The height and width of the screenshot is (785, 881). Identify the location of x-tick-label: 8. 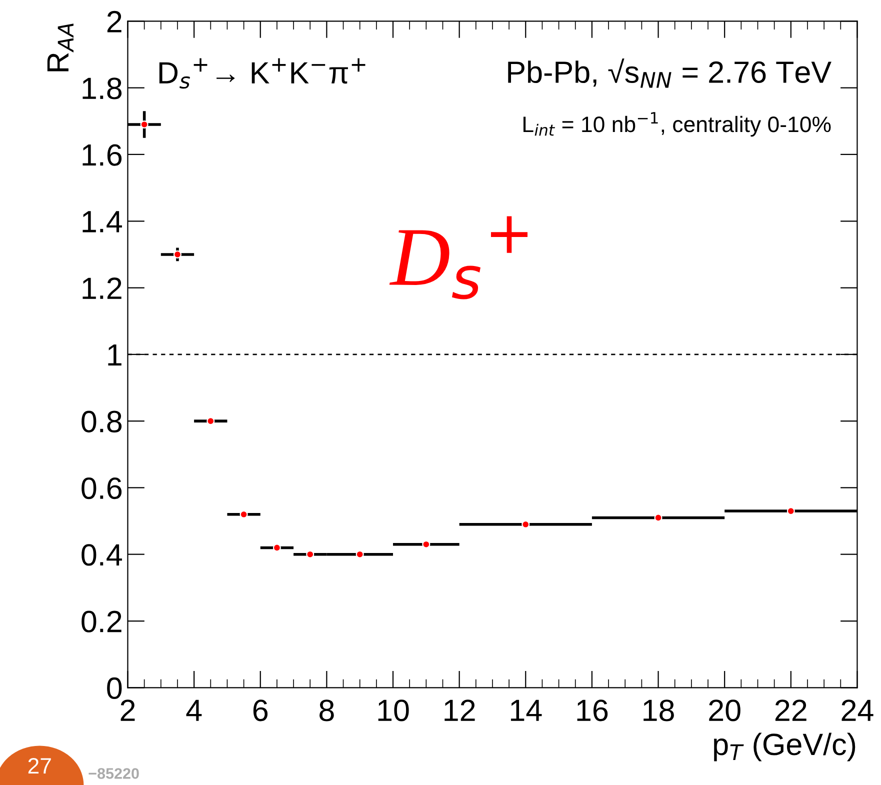
(327, 711).